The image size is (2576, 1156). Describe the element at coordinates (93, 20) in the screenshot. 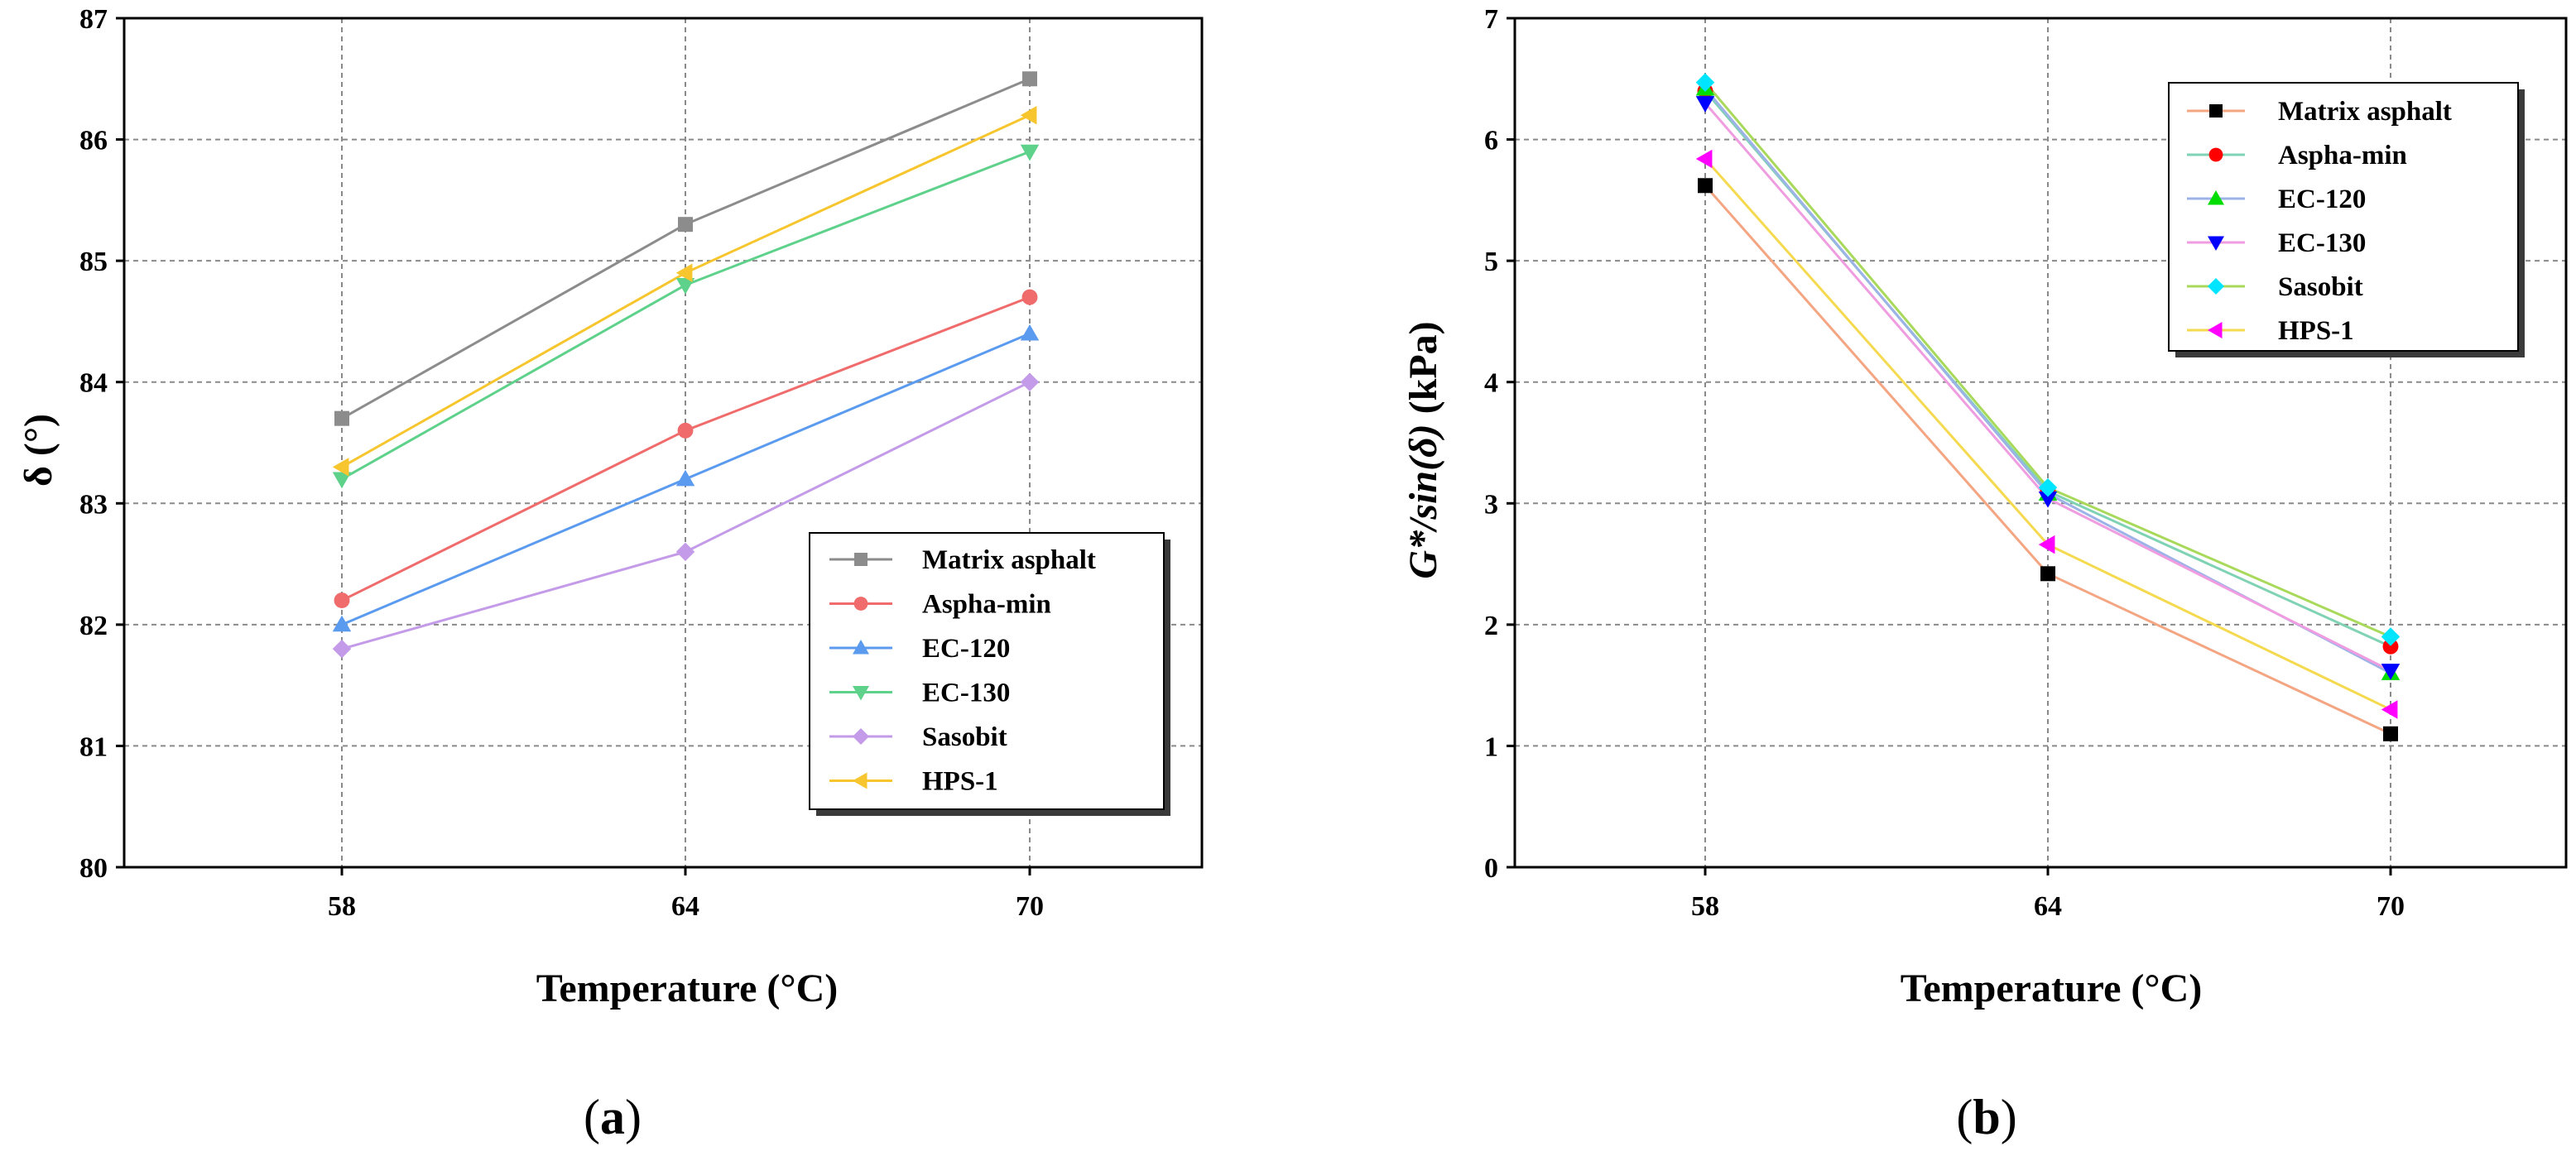

I see `y-tick-label: 87` at that location.